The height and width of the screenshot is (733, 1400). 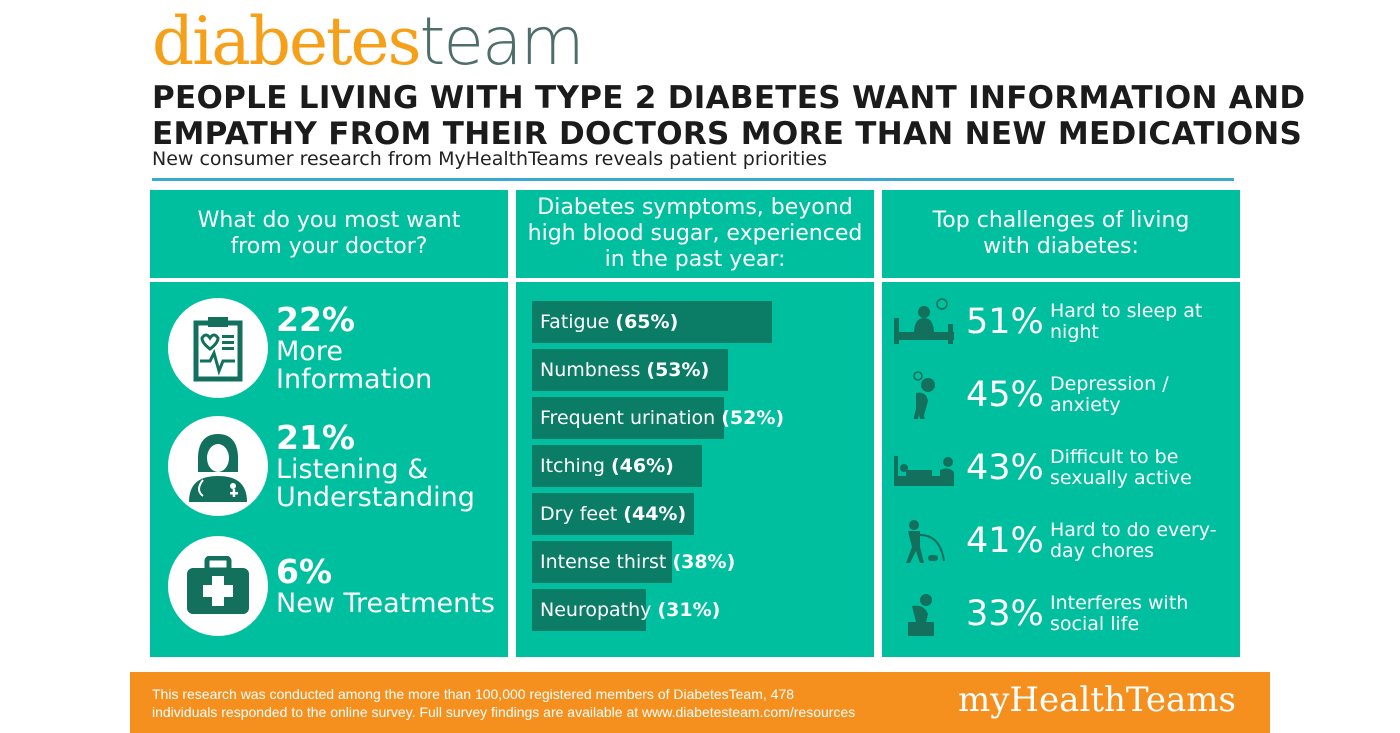 What do you see at coordinates (1126, 321) in the screenshot?
I see `challenge-label: Hard to sleep at night` at bounding box center [1126, 321].